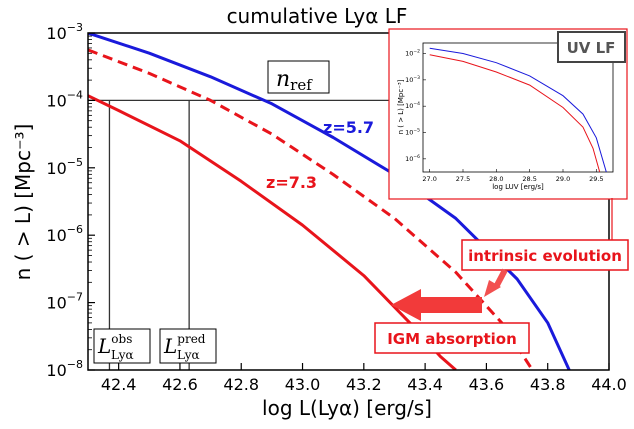 This screenshot has height=429, width=634. What do you see at coordinates (529, 179) in the screenshot?
I see `inset-x-tick-label: 28.5` at bounding box center [529, 179].